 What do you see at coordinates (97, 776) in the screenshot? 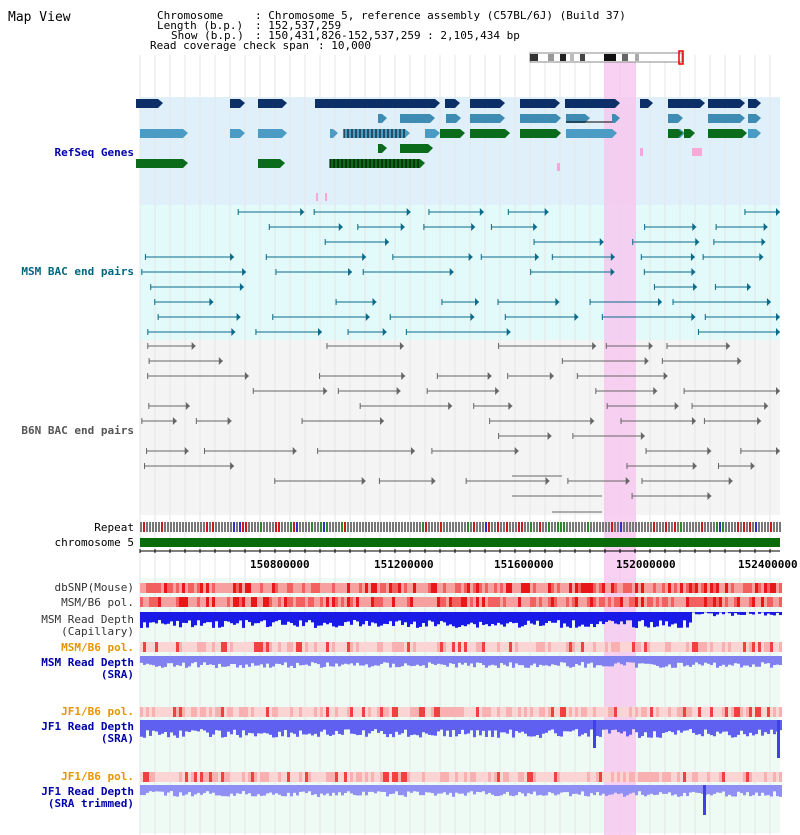
I see `jf1-b6-pol-label-2: JF1/B6 pol.` at bounding box center [97, 776].